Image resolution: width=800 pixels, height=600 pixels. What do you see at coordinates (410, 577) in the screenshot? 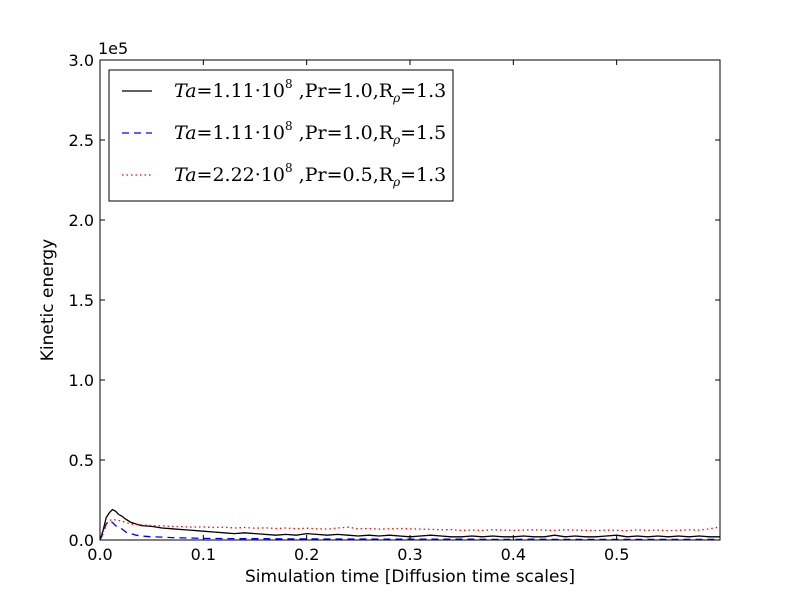
I see `x-axis-label: Simulation time [Diffusion time scales]` at bounding box center [410, 577].